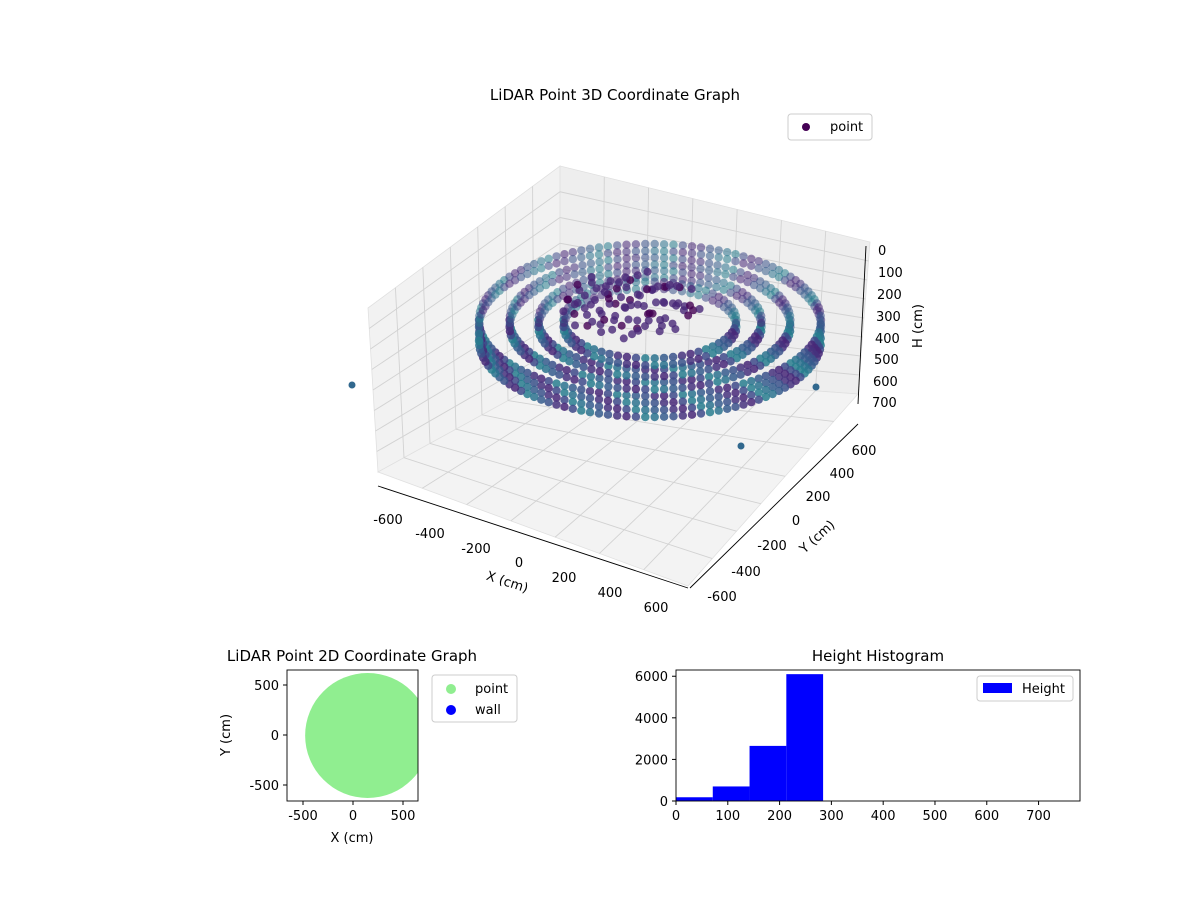 The height and width of the screenshot is (900, 1200). I want to click on z-tick-label: 0, so click(882, 251).